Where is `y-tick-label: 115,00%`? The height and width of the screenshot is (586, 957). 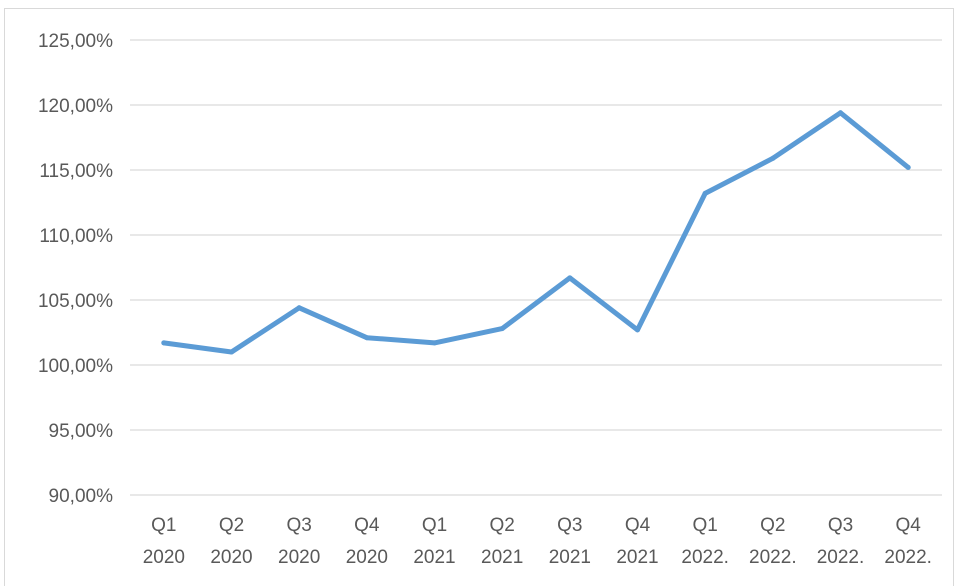
y-tick-label: 115,00% is located at coordinates (76, 171).